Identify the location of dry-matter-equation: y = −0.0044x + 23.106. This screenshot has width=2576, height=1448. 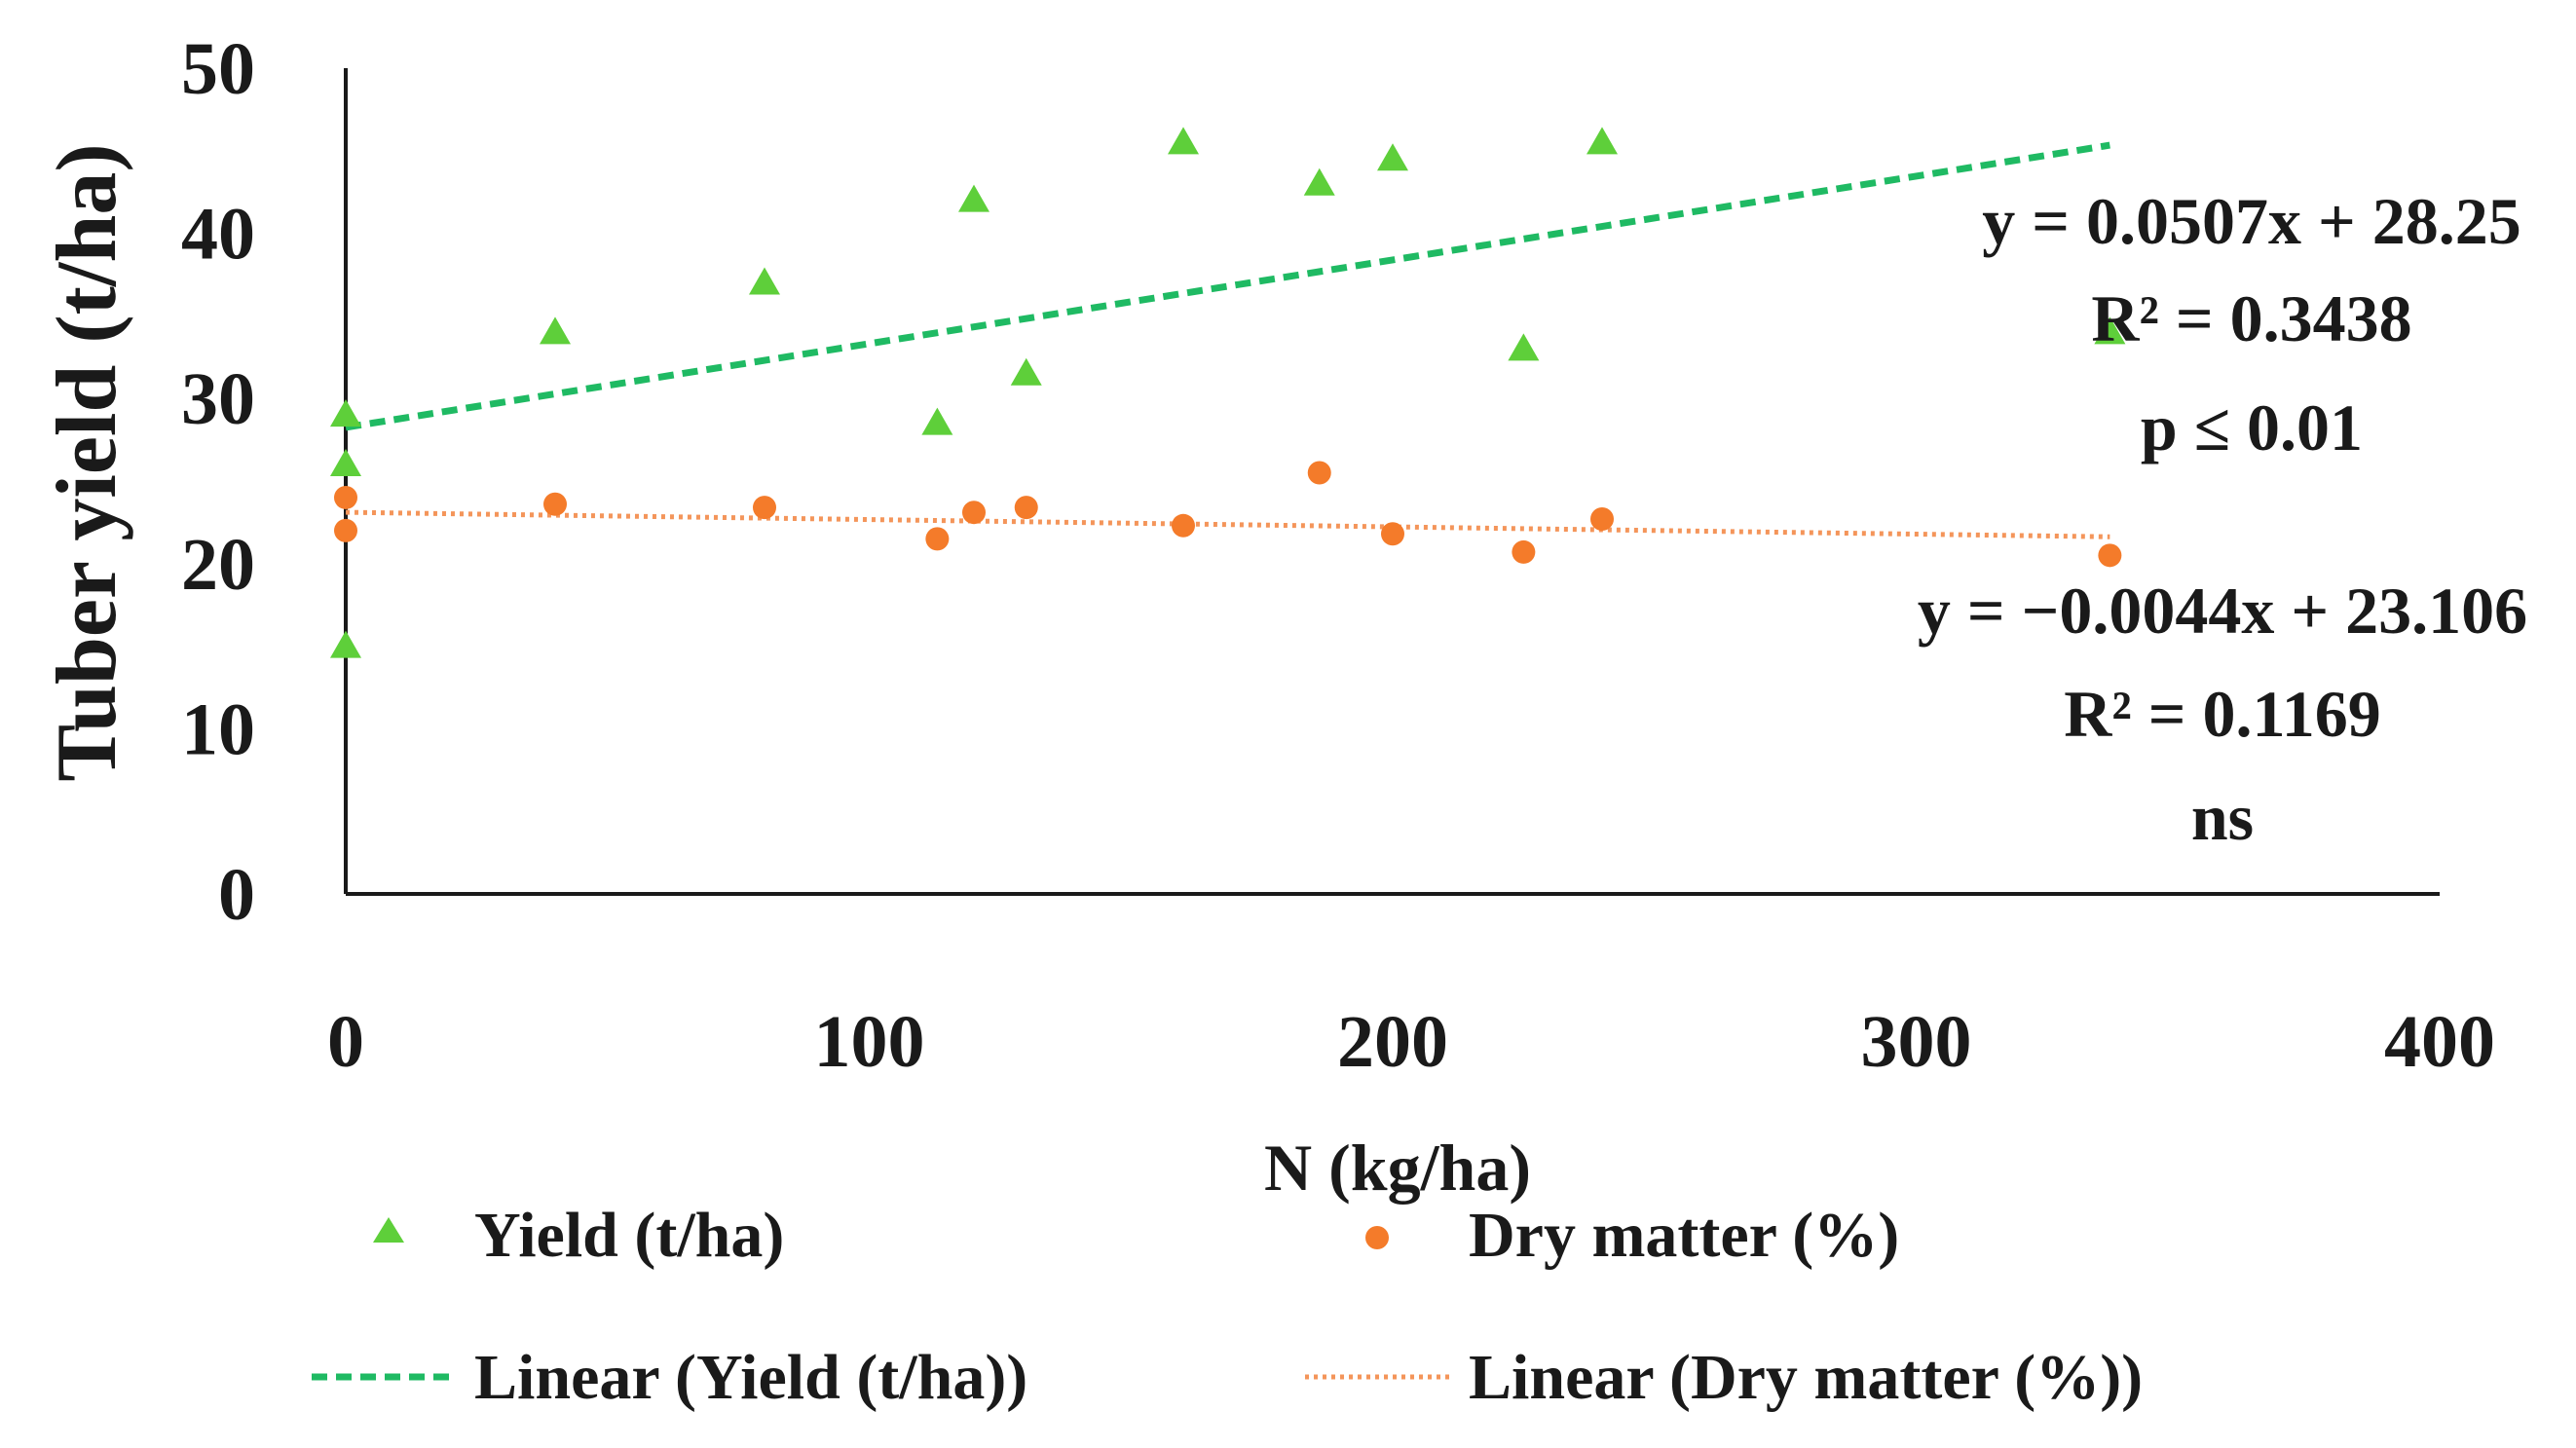
(2222, 611).